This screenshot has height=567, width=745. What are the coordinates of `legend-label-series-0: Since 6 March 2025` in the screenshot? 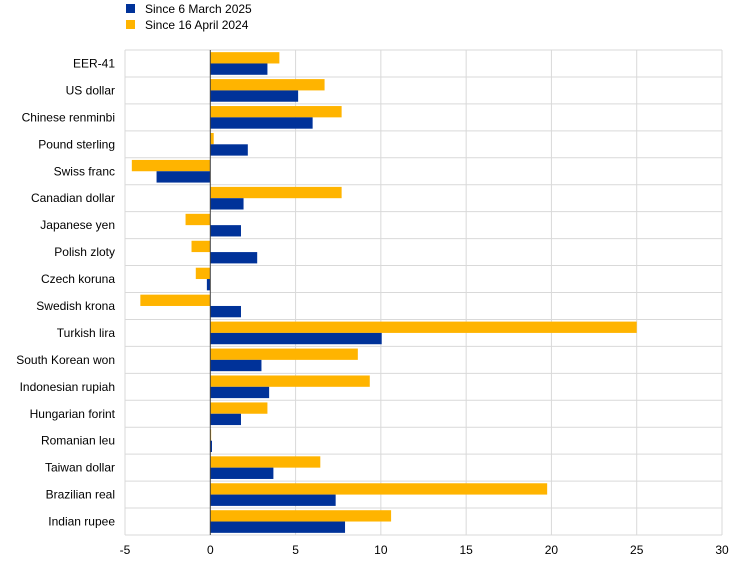 It's located at (198, 9).